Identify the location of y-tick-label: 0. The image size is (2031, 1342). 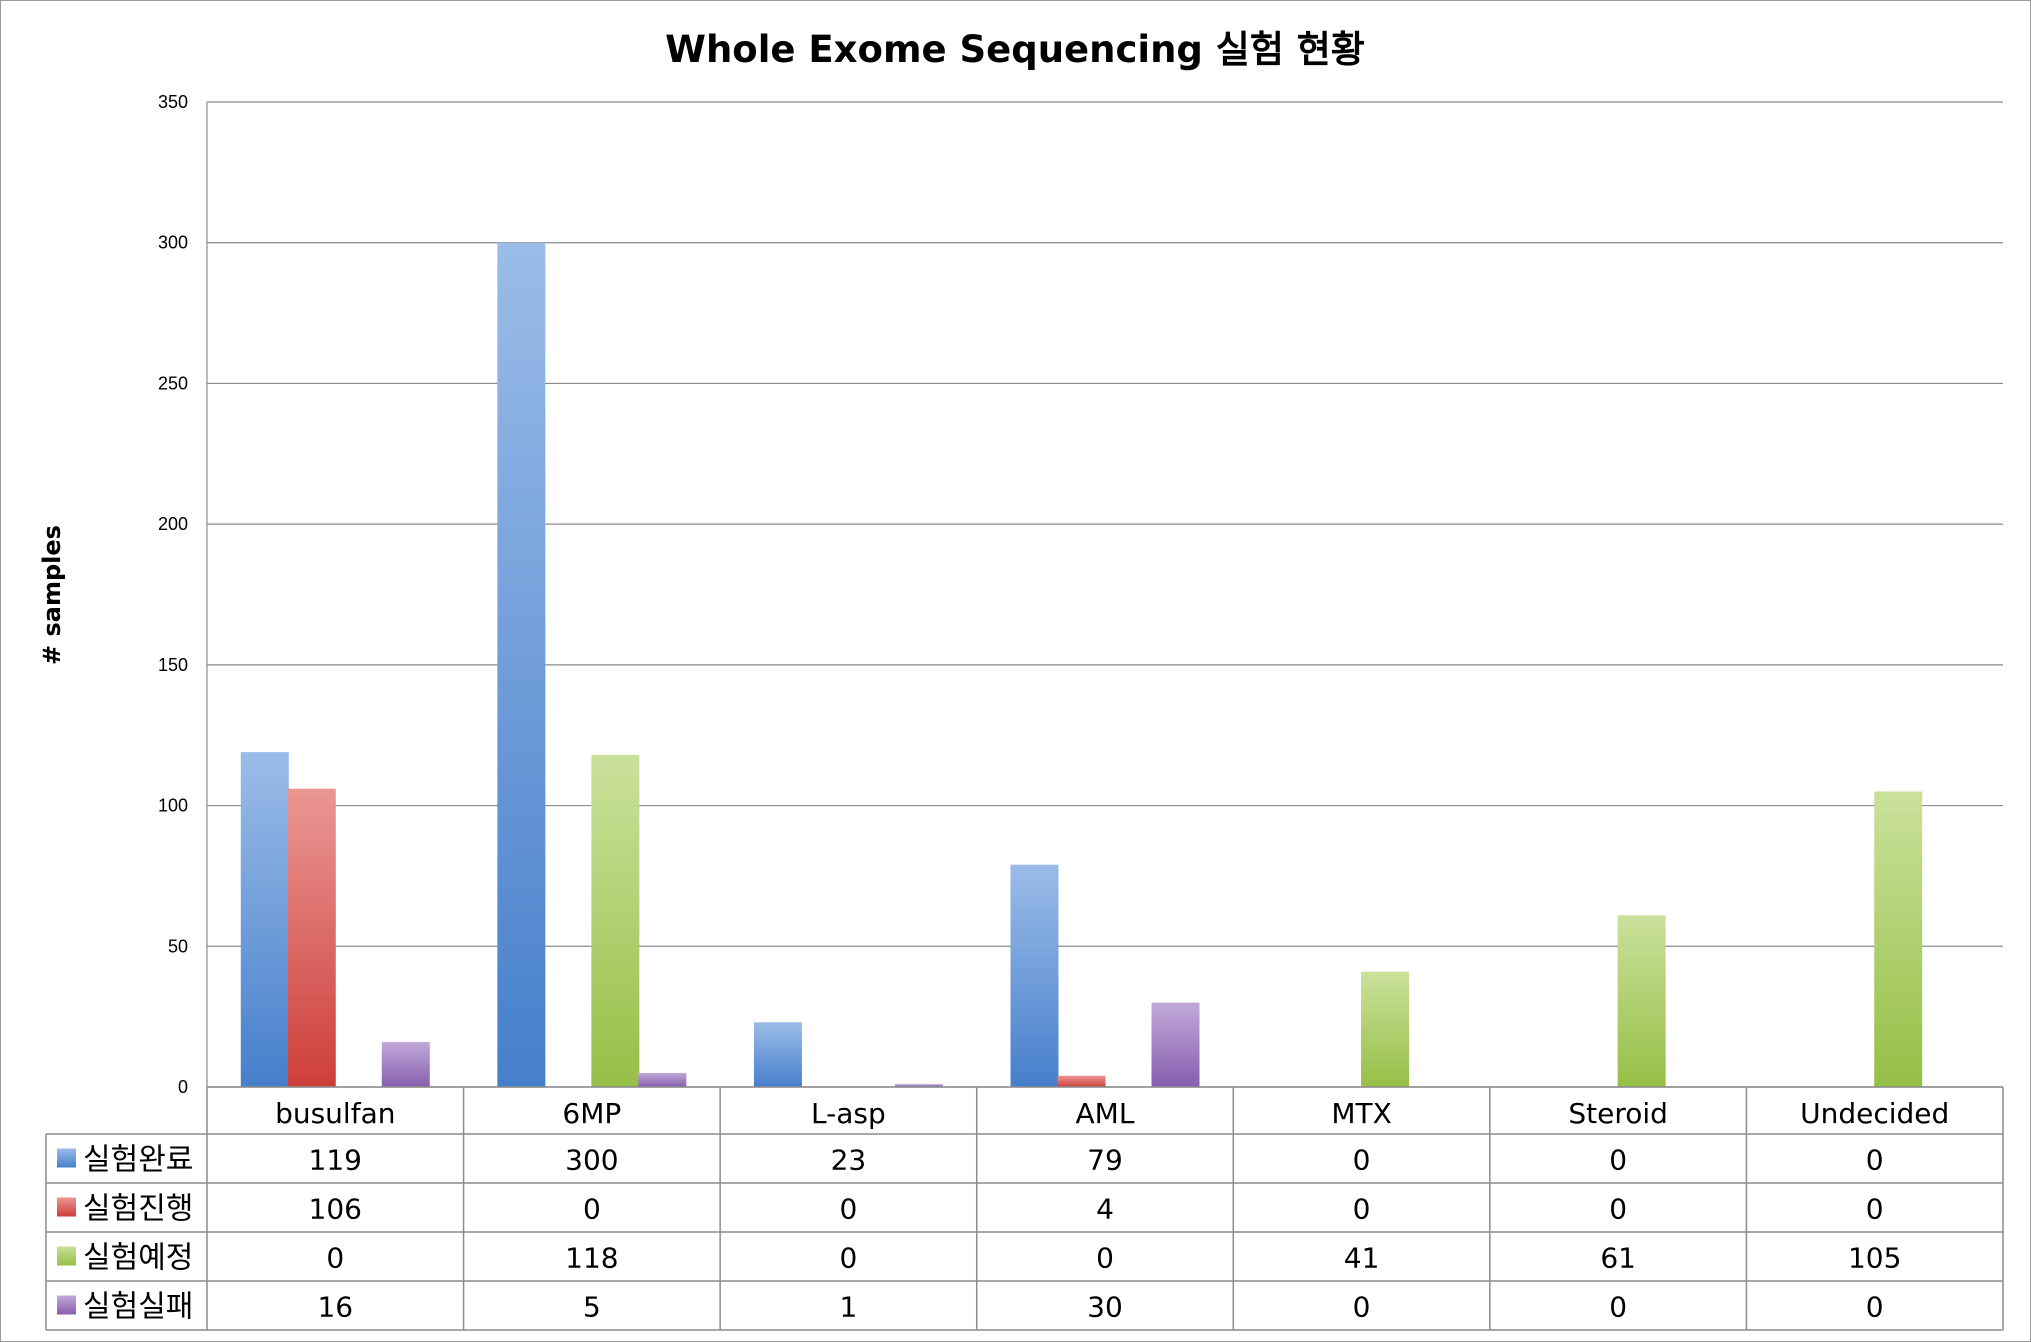
(183, 1087).